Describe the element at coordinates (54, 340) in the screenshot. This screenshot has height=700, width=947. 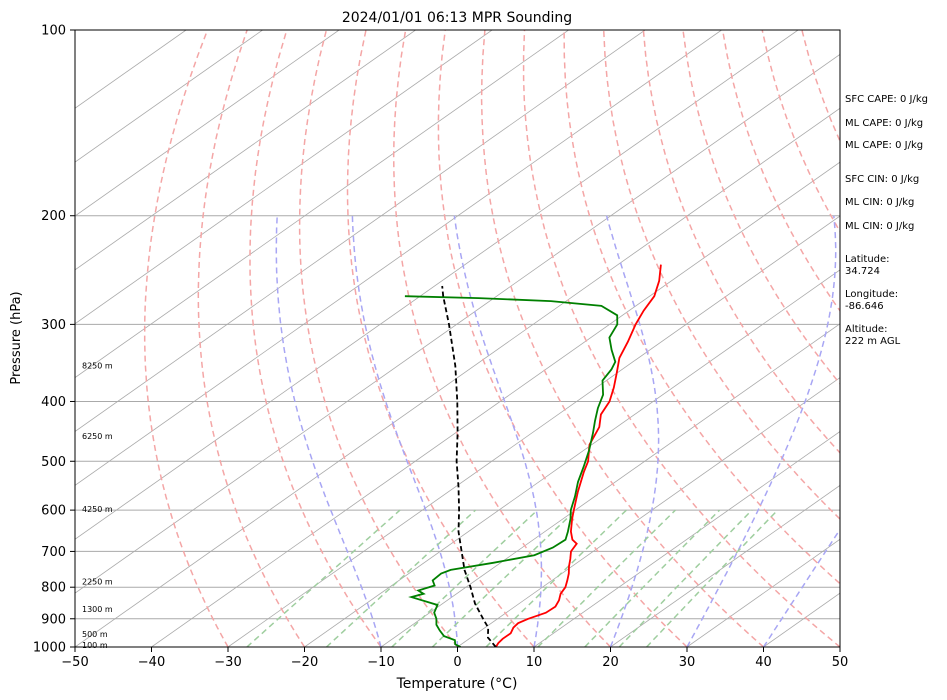
I see `y-axis: 100 200 300 400 500 600 700 800 900 1000` at that location.